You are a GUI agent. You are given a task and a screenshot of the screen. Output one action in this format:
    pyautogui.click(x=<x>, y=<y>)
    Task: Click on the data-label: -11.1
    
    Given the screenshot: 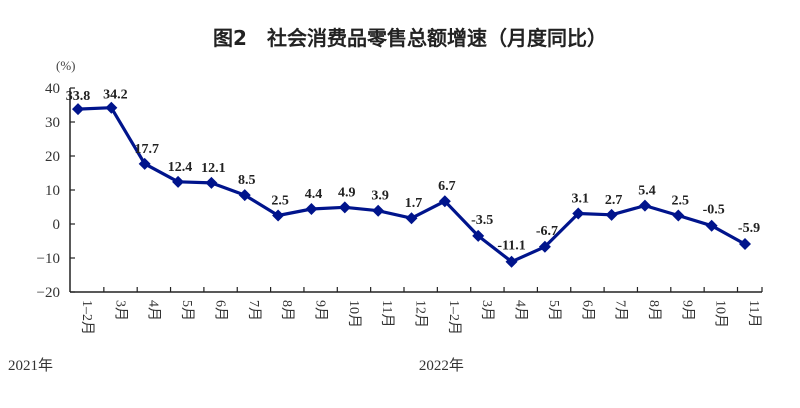 What is the action you would take?
    pyautogui.click(x=511, y=246)
    